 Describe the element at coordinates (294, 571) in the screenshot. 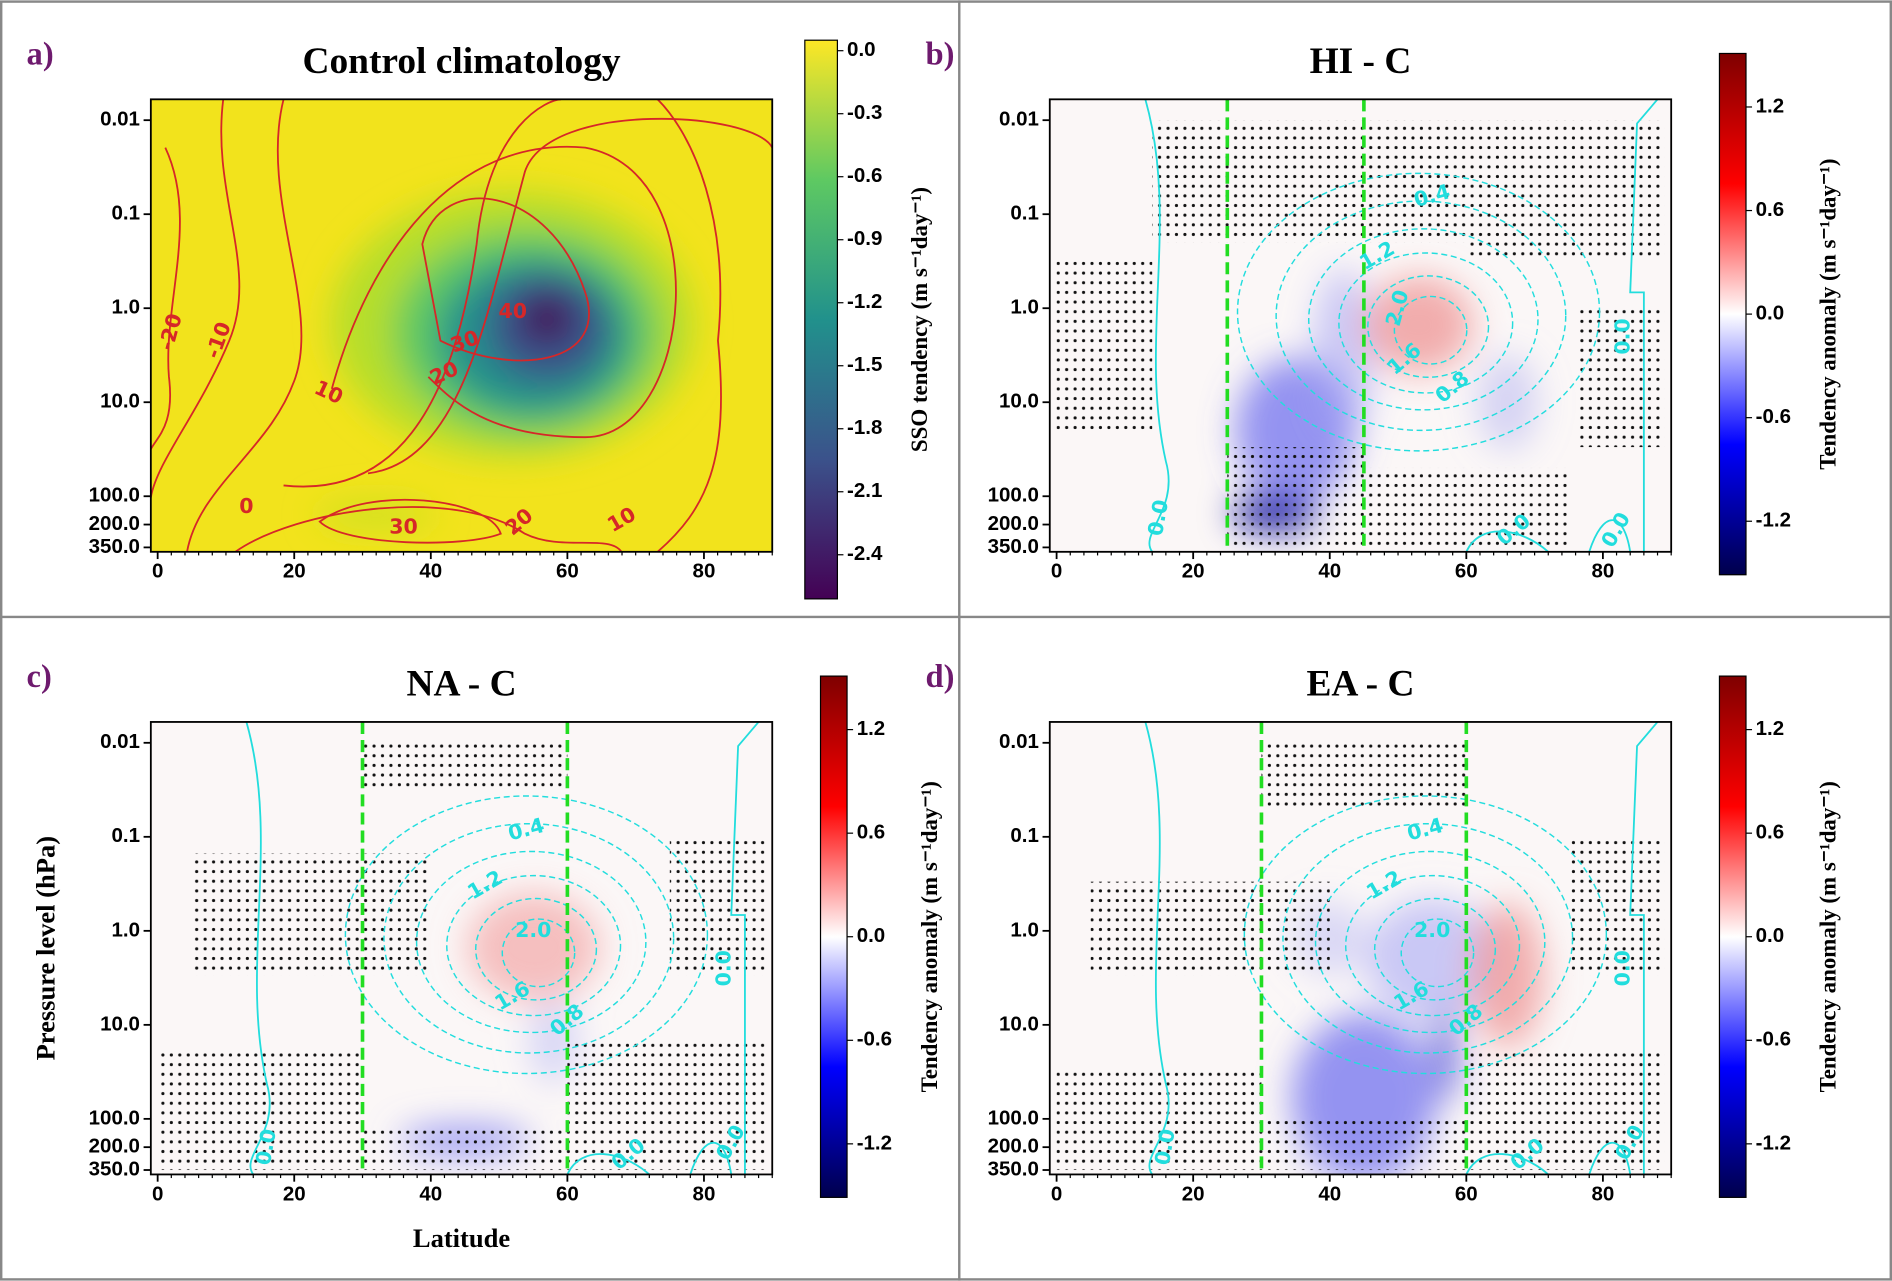

I see `x-tick-label: 20` at that location.